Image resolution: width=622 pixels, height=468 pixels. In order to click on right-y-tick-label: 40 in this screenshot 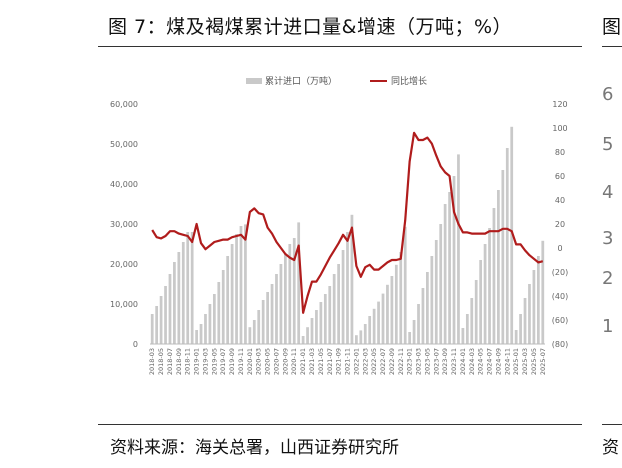, I will do `click(560, 200)`.